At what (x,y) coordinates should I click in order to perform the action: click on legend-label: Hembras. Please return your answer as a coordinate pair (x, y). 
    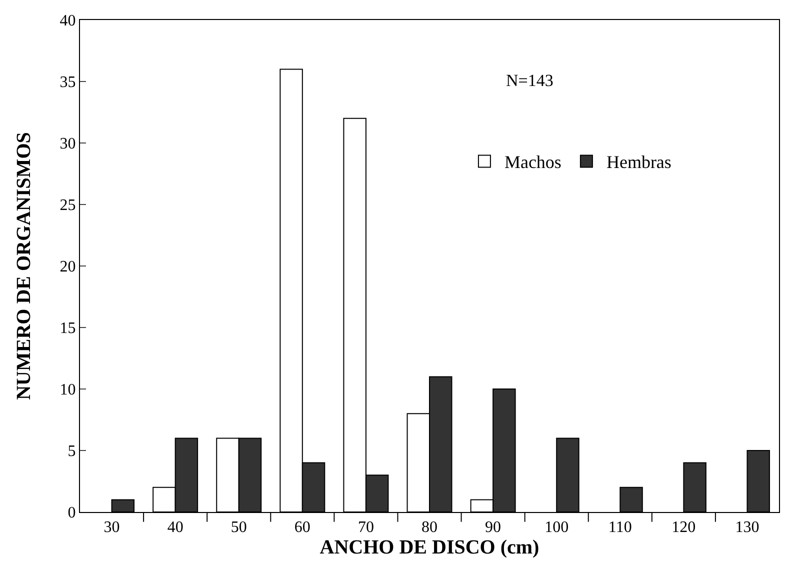
    Looking at the image, I should click on (639, 162).